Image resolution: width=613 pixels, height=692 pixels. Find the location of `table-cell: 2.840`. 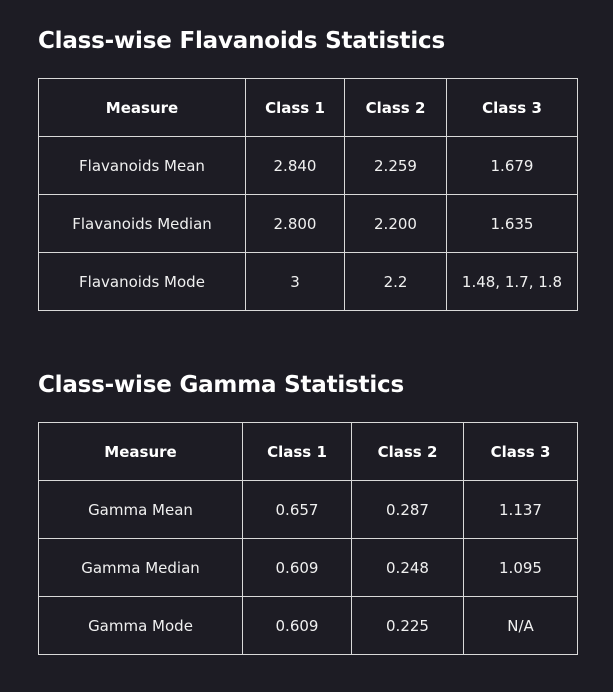

table-cell: 2.840 is located at coordinates (295, 165).